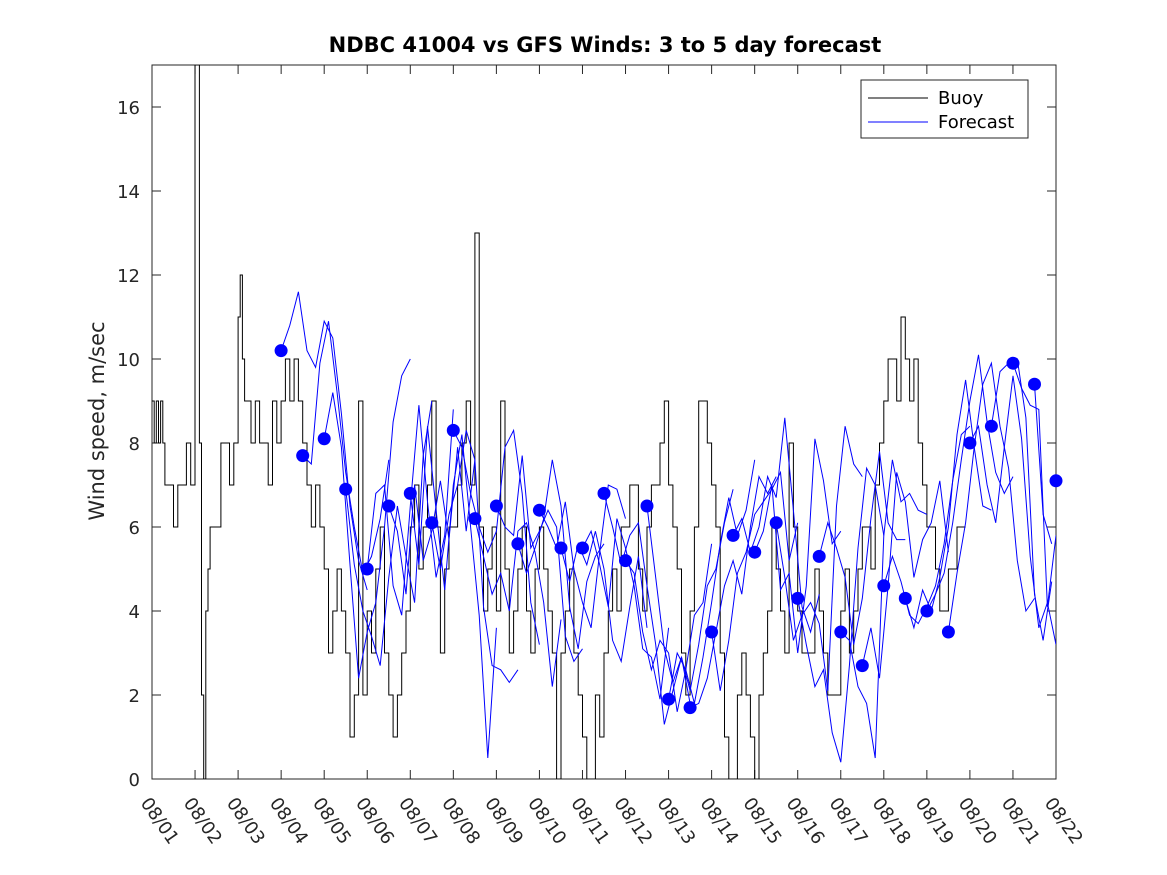 The image size is (1167, 875). Describe the element at coordinates (97, 420) in the screenshot. I see `y-axis-label: Wind speed, m/sec` at that location.